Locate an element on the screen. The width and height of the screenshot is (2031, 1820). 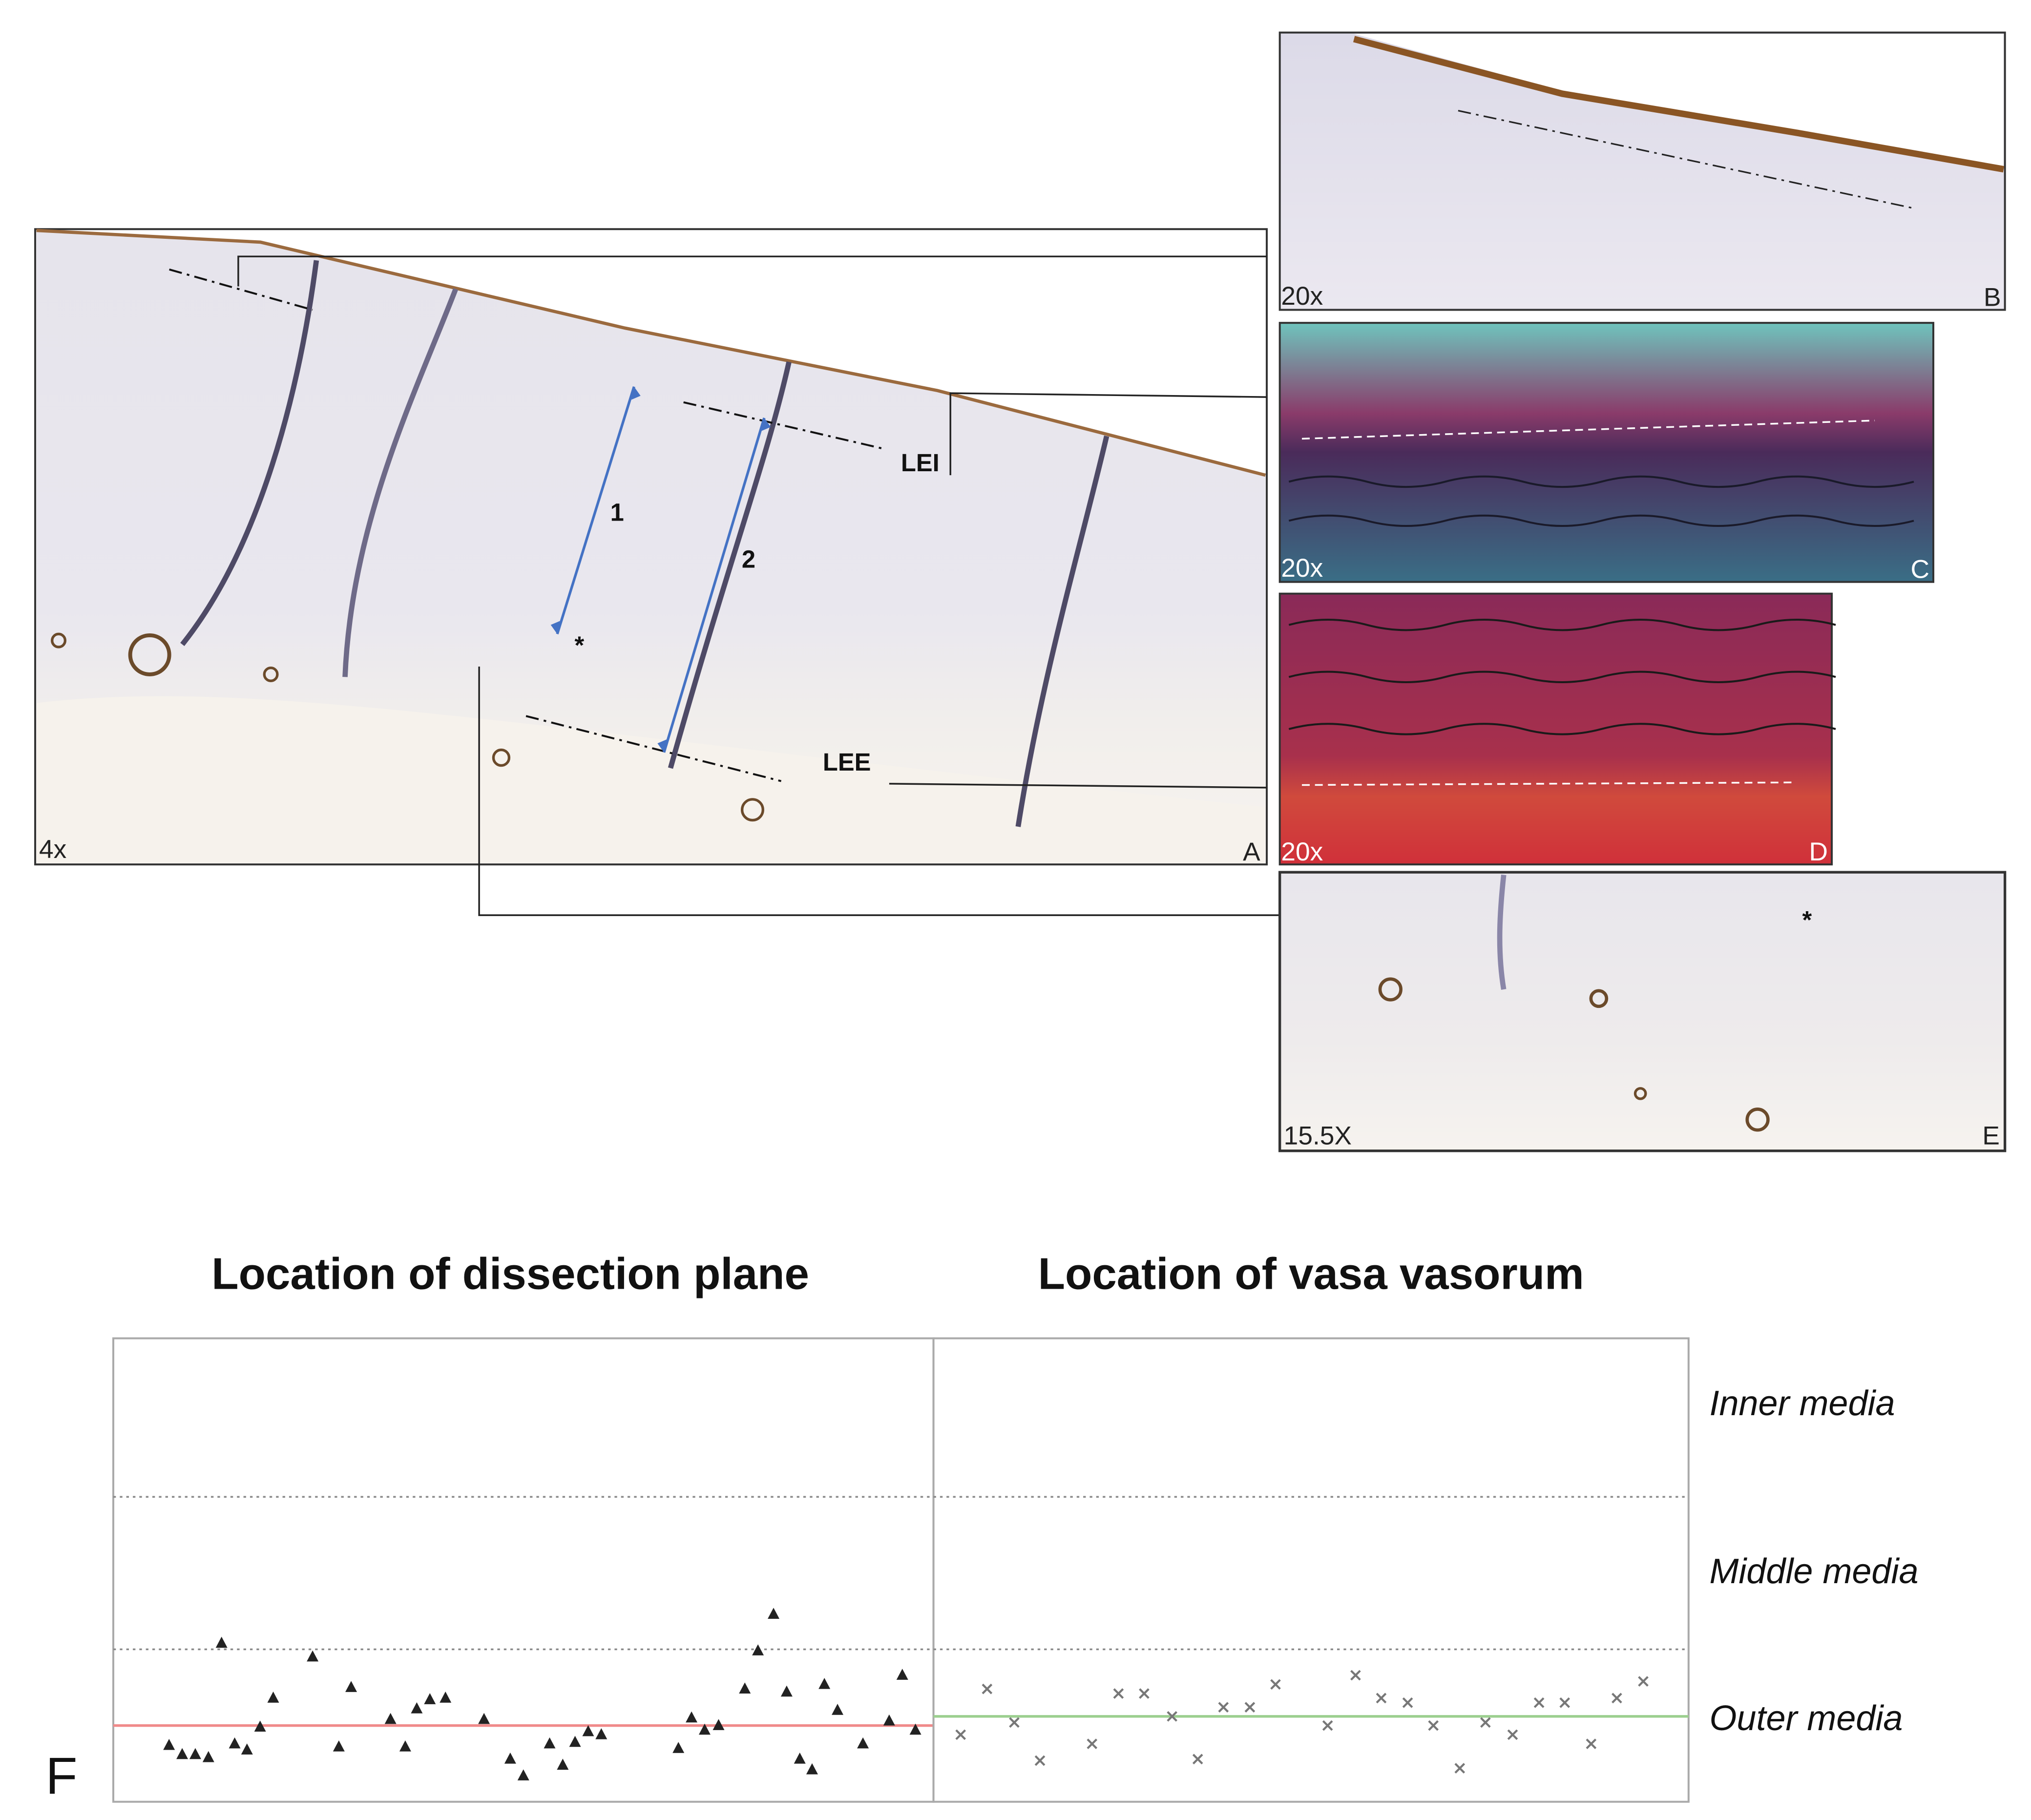
panel-letter: D is located at coordinates (1818, 851).